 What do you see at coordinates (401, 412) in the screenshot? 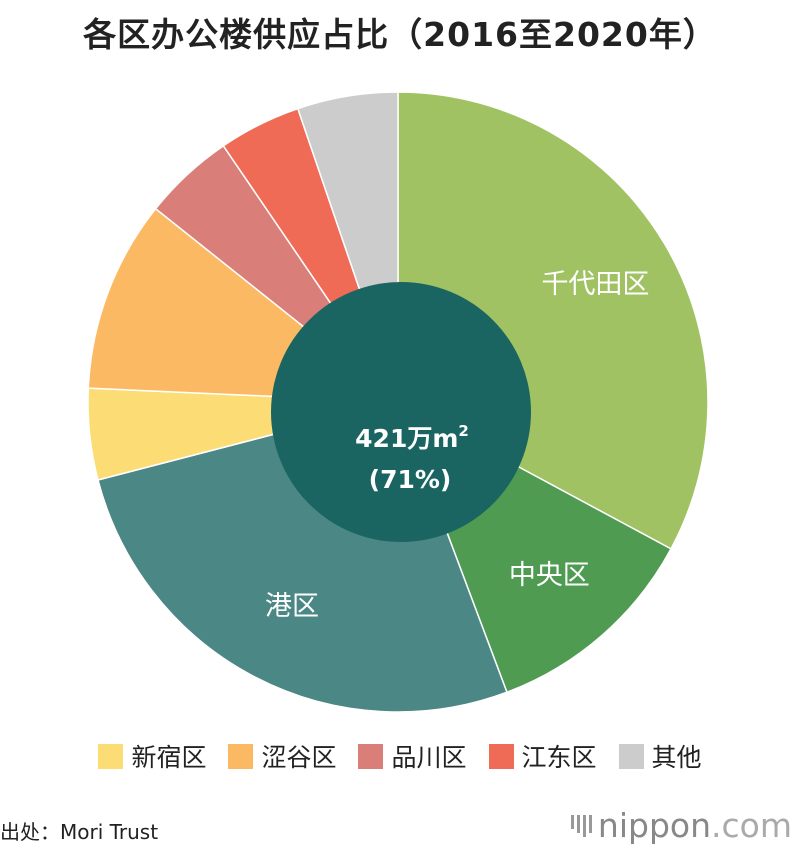
I see `center-disc` at bounding box center [401, 412].